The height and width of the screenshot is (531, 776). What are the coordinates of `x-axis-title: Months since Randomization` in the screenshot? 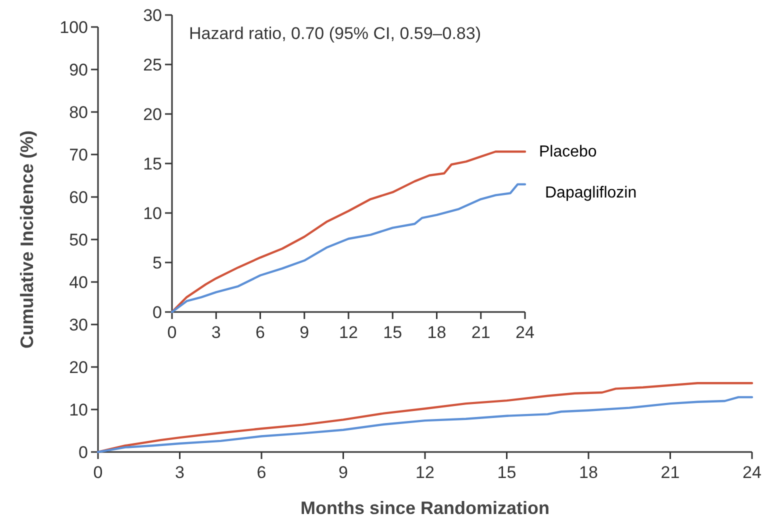 It's located at (425, 508).